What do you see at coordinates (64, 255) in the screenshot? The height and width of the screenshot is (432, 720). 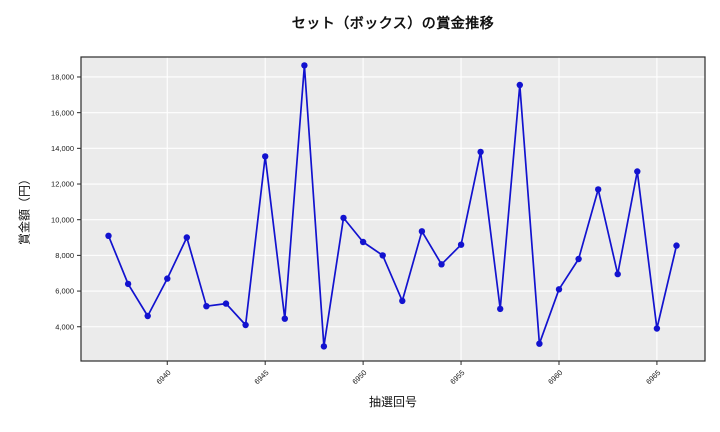 I see `y-tick-label: 8,000` at bounding box center [64, 255].